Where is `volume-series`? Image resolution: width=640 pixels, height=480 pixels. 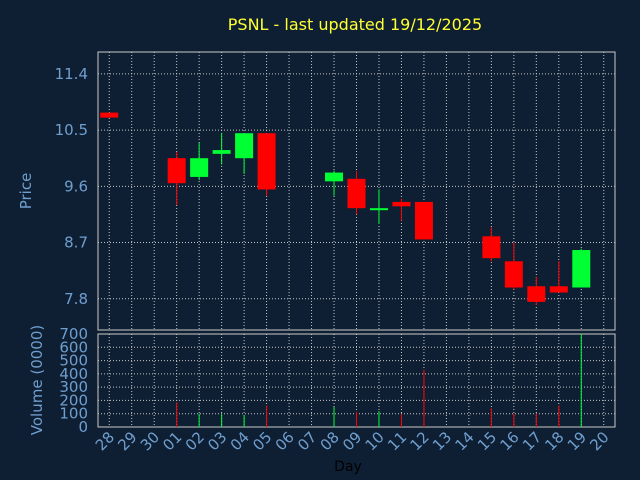
volume-series is located at coordinates (379, 380).